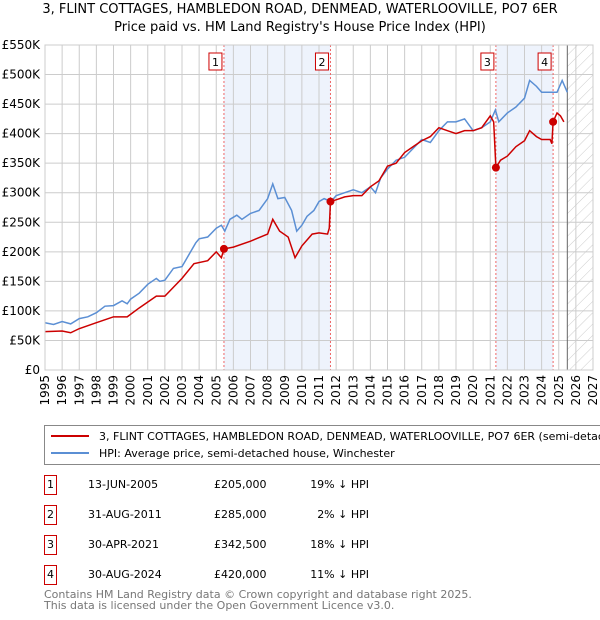 This screenshot has width=600, height=620. Describe the element at coordinates (125, 574) in the screenshot. I see `sale-date: 30-AUG-2024` at that location.